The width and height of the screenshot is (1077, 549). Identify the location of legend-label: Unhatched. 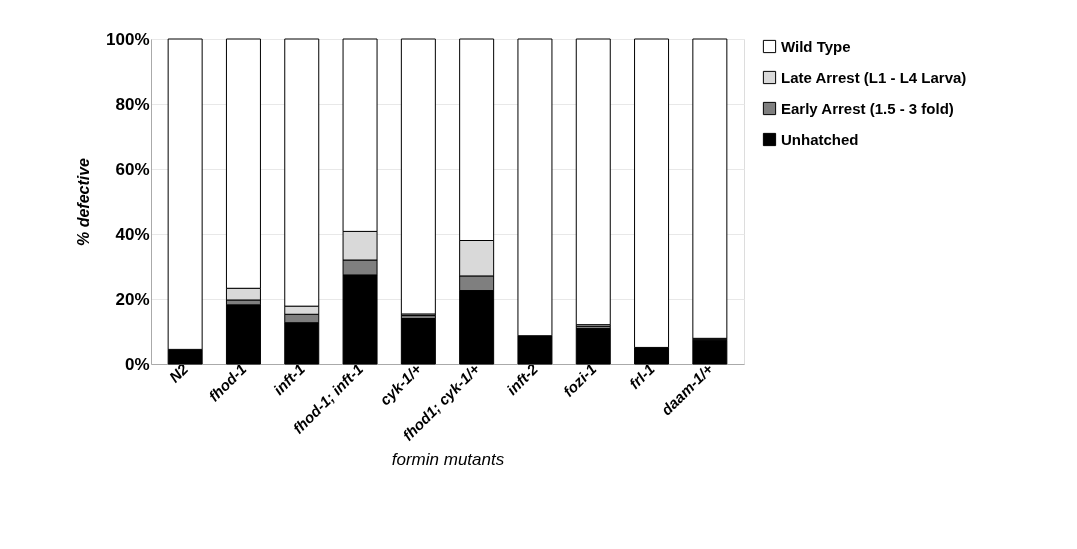
(820, 139).